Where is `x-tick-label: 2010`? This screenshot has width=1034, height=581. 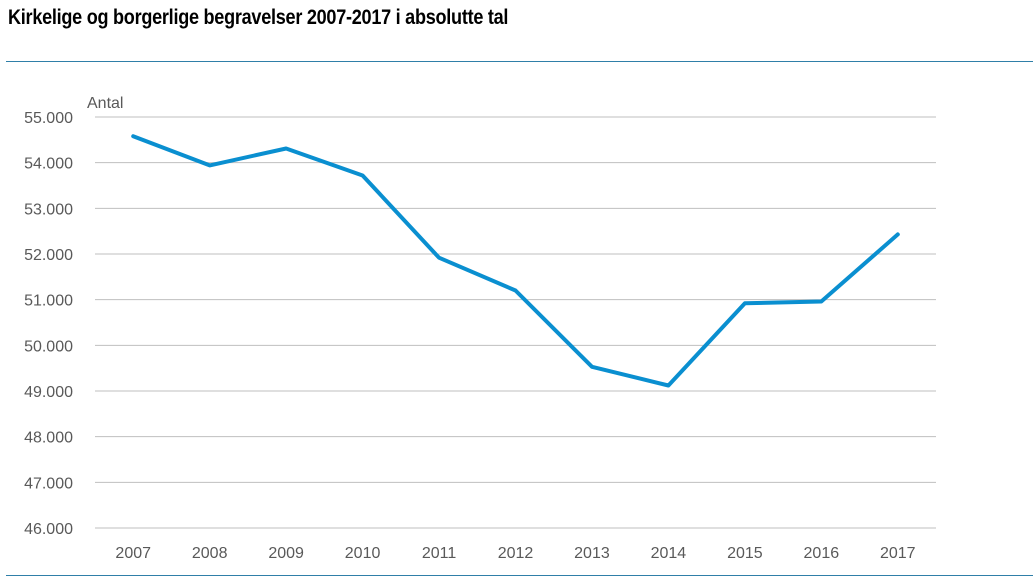 x-tick-label: 2010 is located at coordinates (363, 553).